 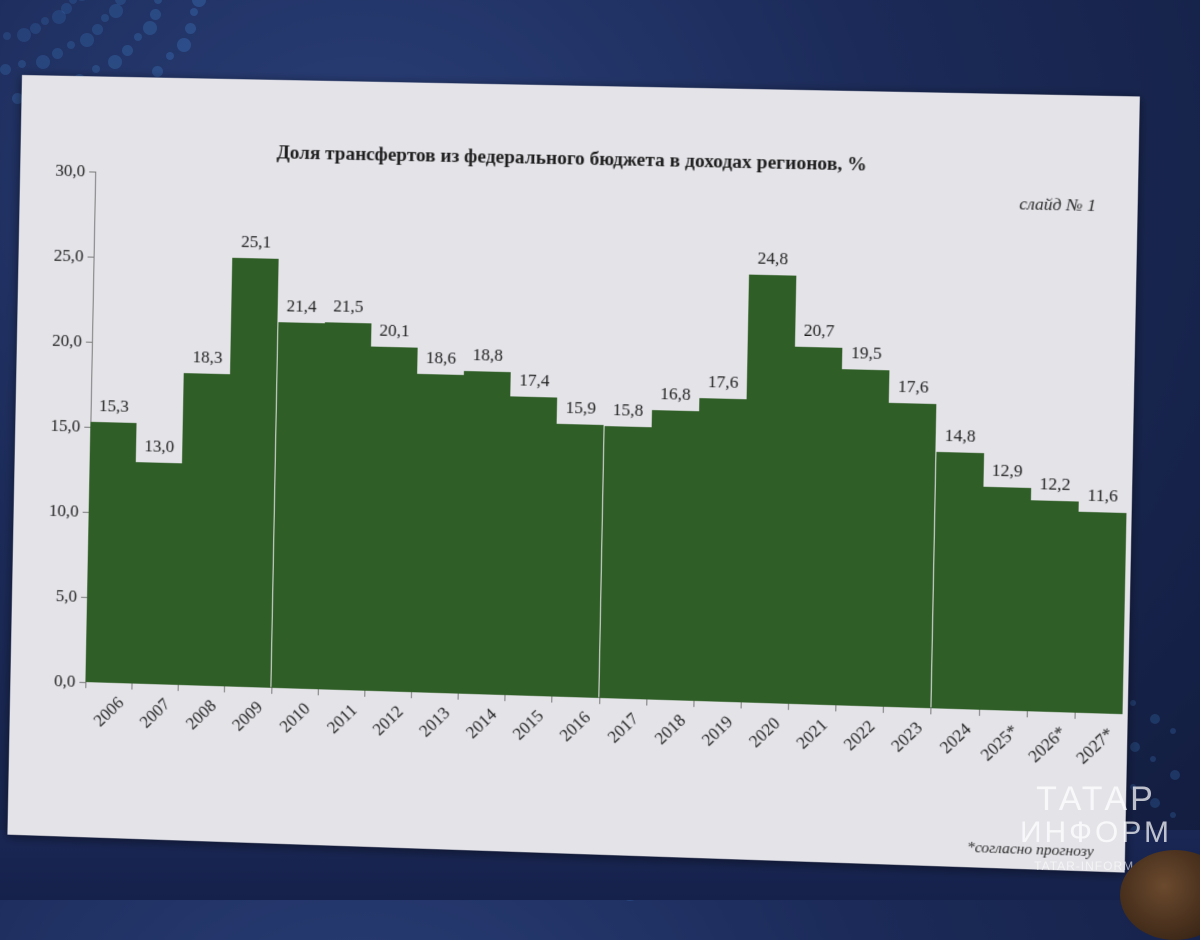 What do you see at coordinates (63, 510) in the screenshot?
I see `y-tick-label: 10,0` at bounding box center [63, 510].